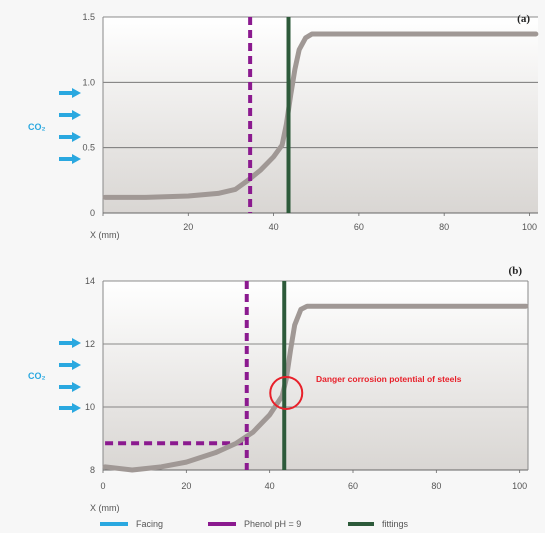 This screenshot has height=533, width=545. I want to click on y-tick-label: 14, so click(90, 281).